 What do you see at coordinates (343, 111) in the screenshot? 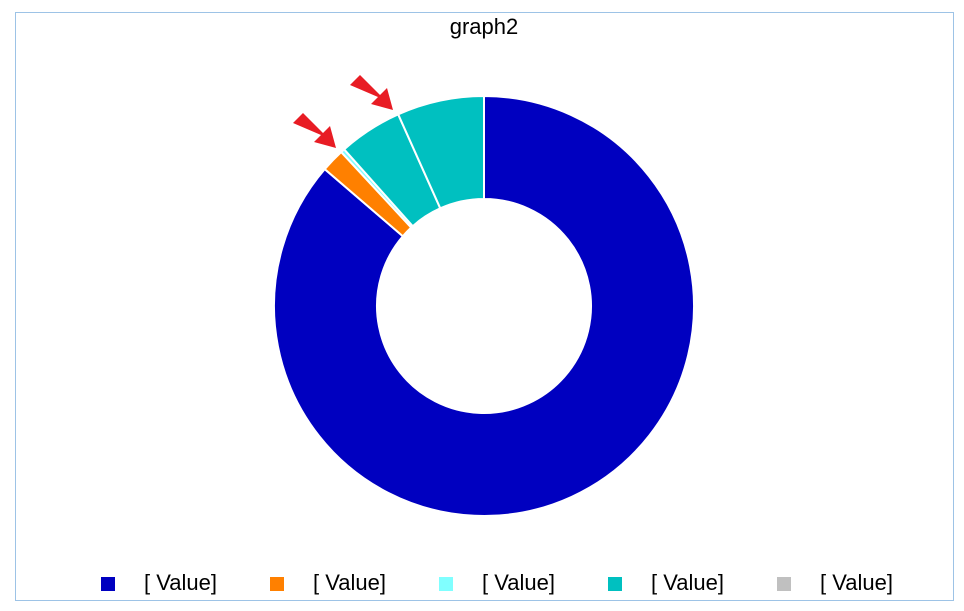
I see `arrow` at bounding box center [343, 111].